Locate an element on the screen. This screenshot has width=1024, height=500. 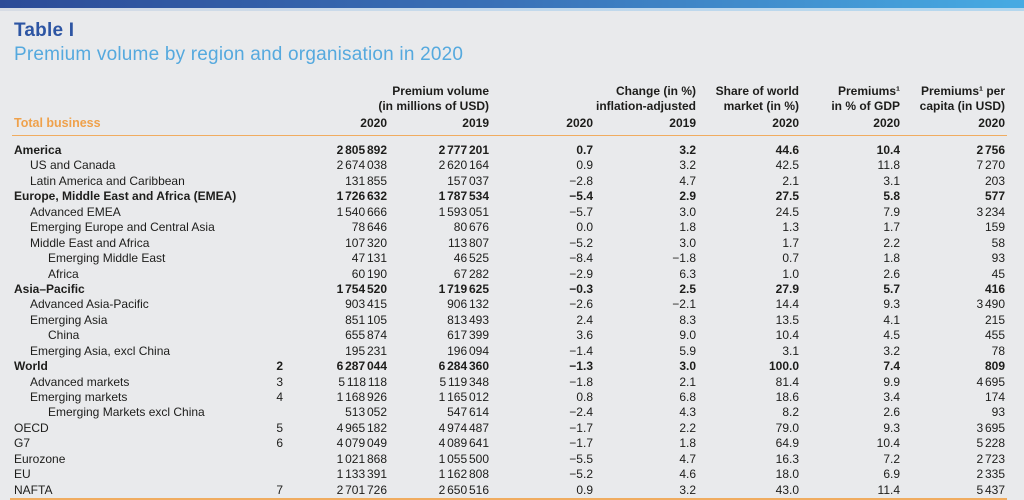
cell-premium-volume-2019: 1 162 808 is located at coordinates (463, 474).